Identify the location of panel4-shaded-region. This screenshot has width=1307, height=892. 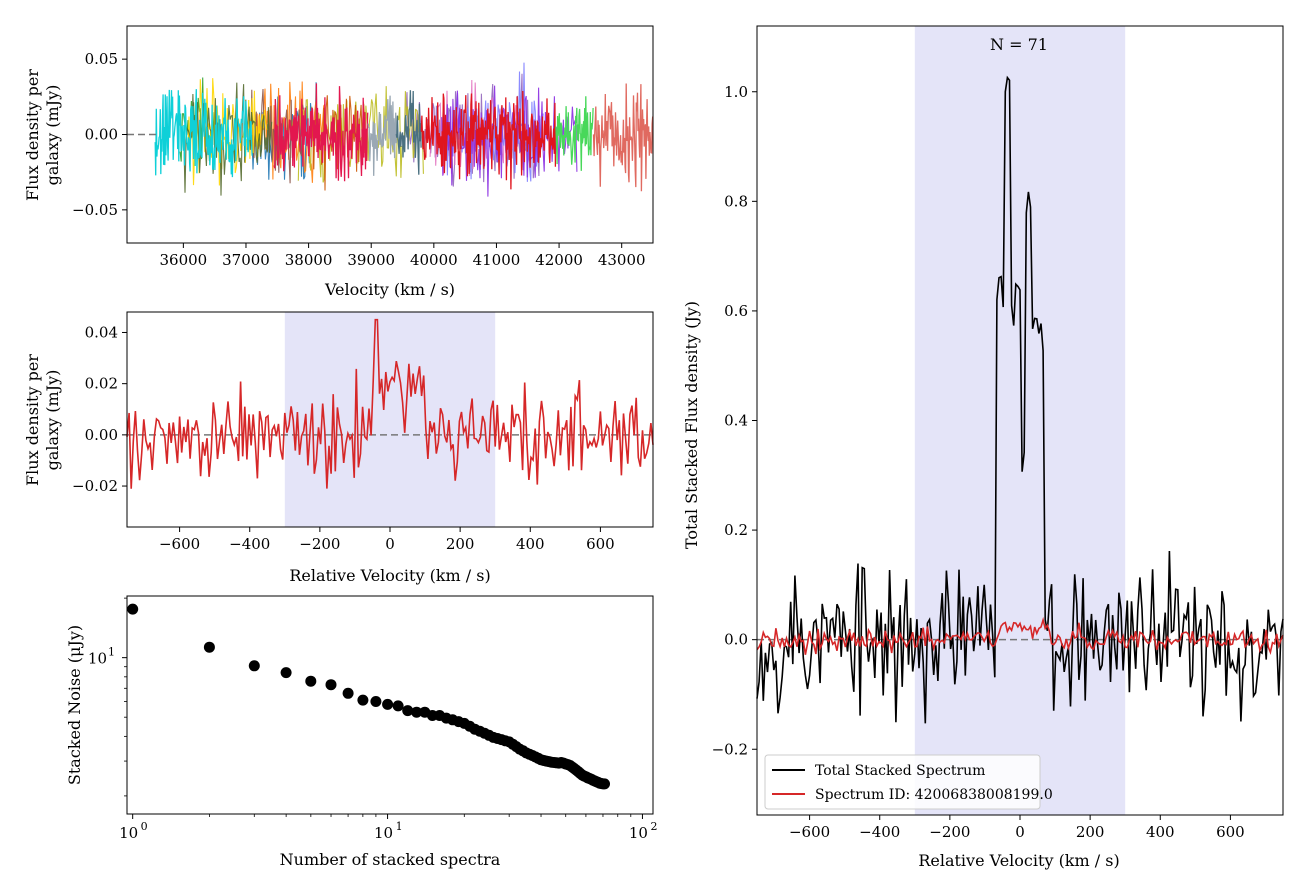
(1020, 420).